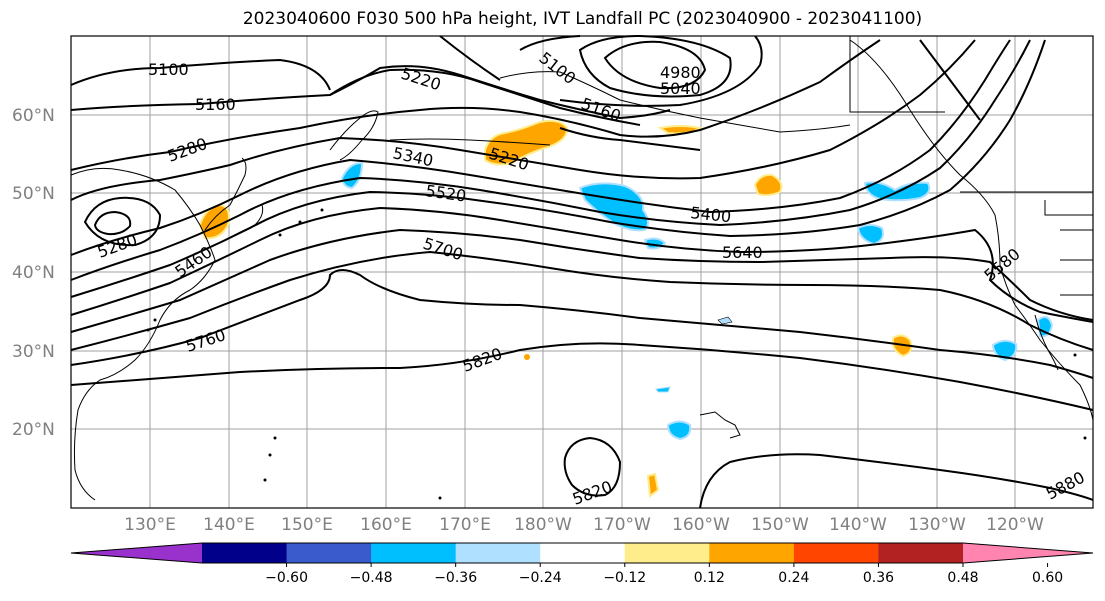 This screenshot has height=601, width=1105. Describe the element at coordinates (33, 430) in the screenshot. I see `lat-label: 20°N` at that location.